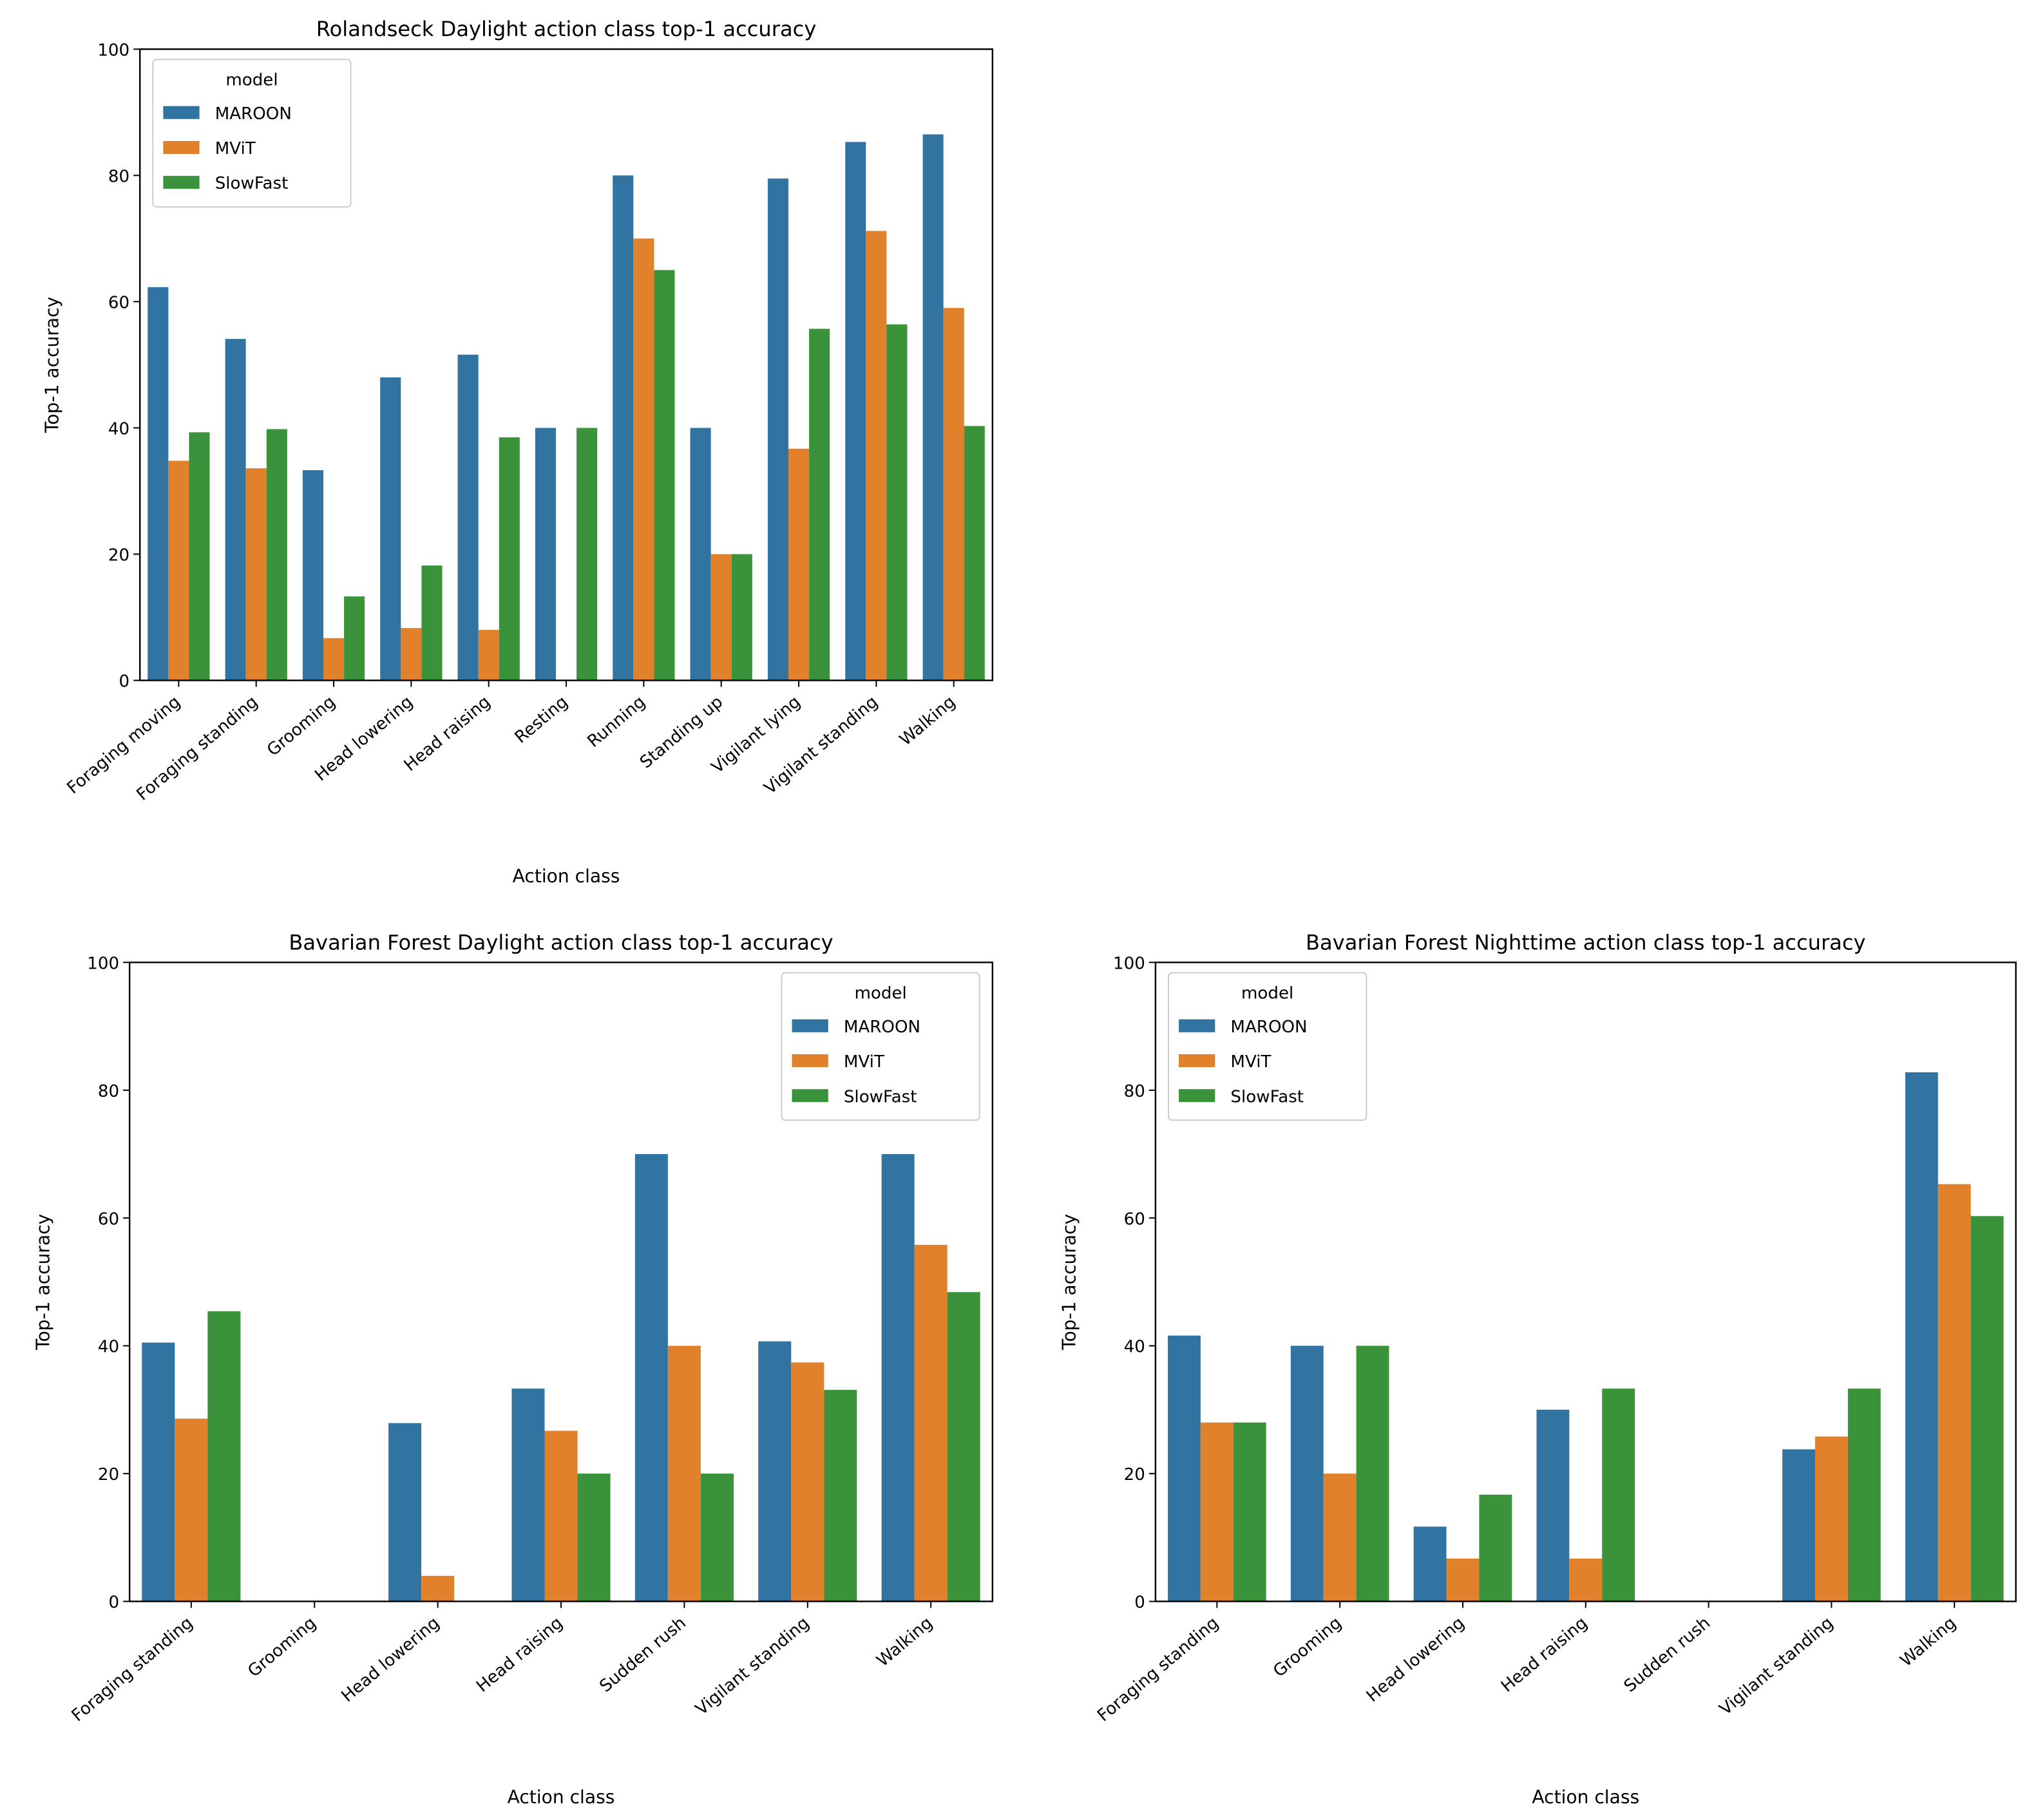 This screenshot has height=1820, width=2029. I want to click on x-tick-label: Sudden rush, so click(1667, 1655).